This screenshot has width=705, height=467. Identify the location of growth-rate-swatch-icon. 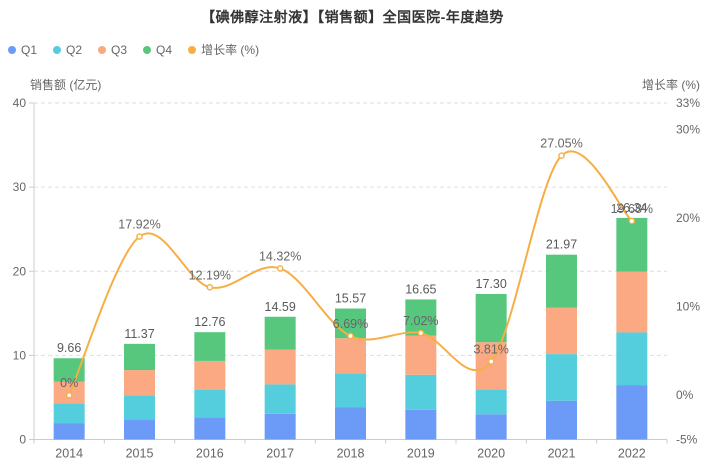
(192, 49).